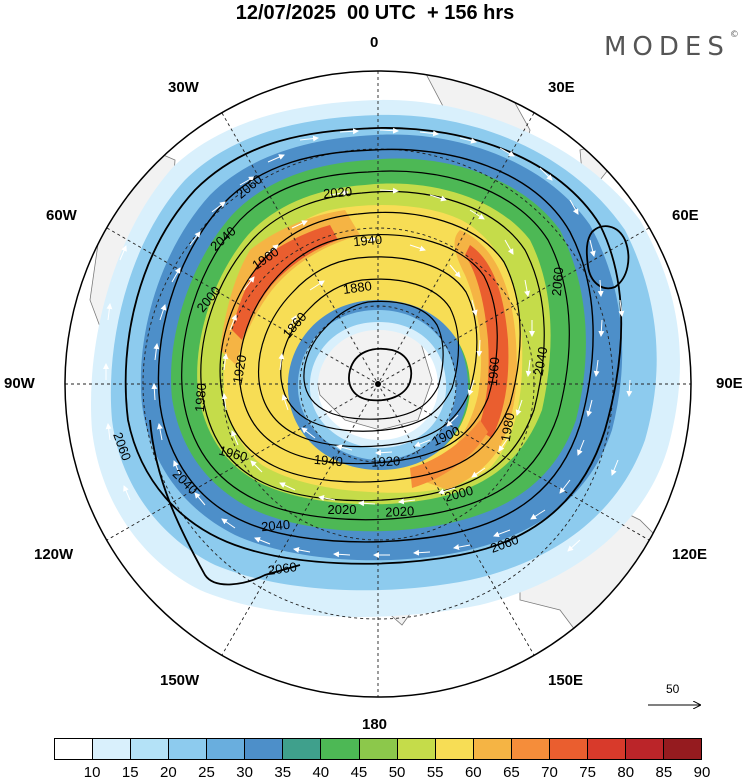 The height and width of the screenshot is (782, 750). I want to click on brand-name: MODES, so click(667, 47).